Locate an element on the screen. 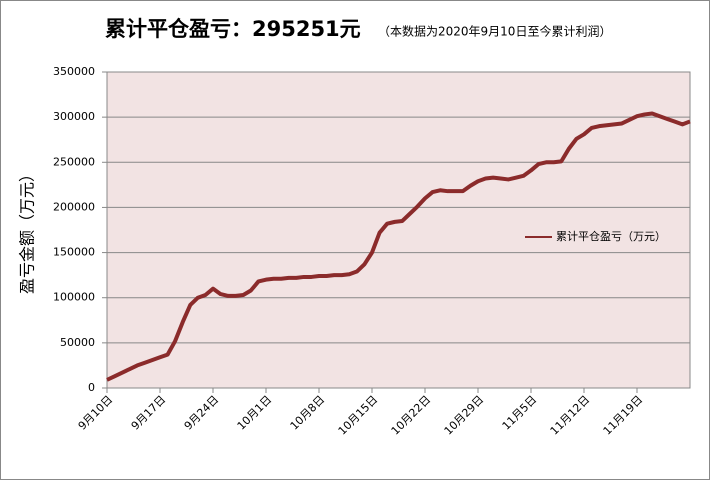 Image resolution: width=711 pixels, height=481 pixels. y-tick-label: 300000 is located at coordinates (74, 116).